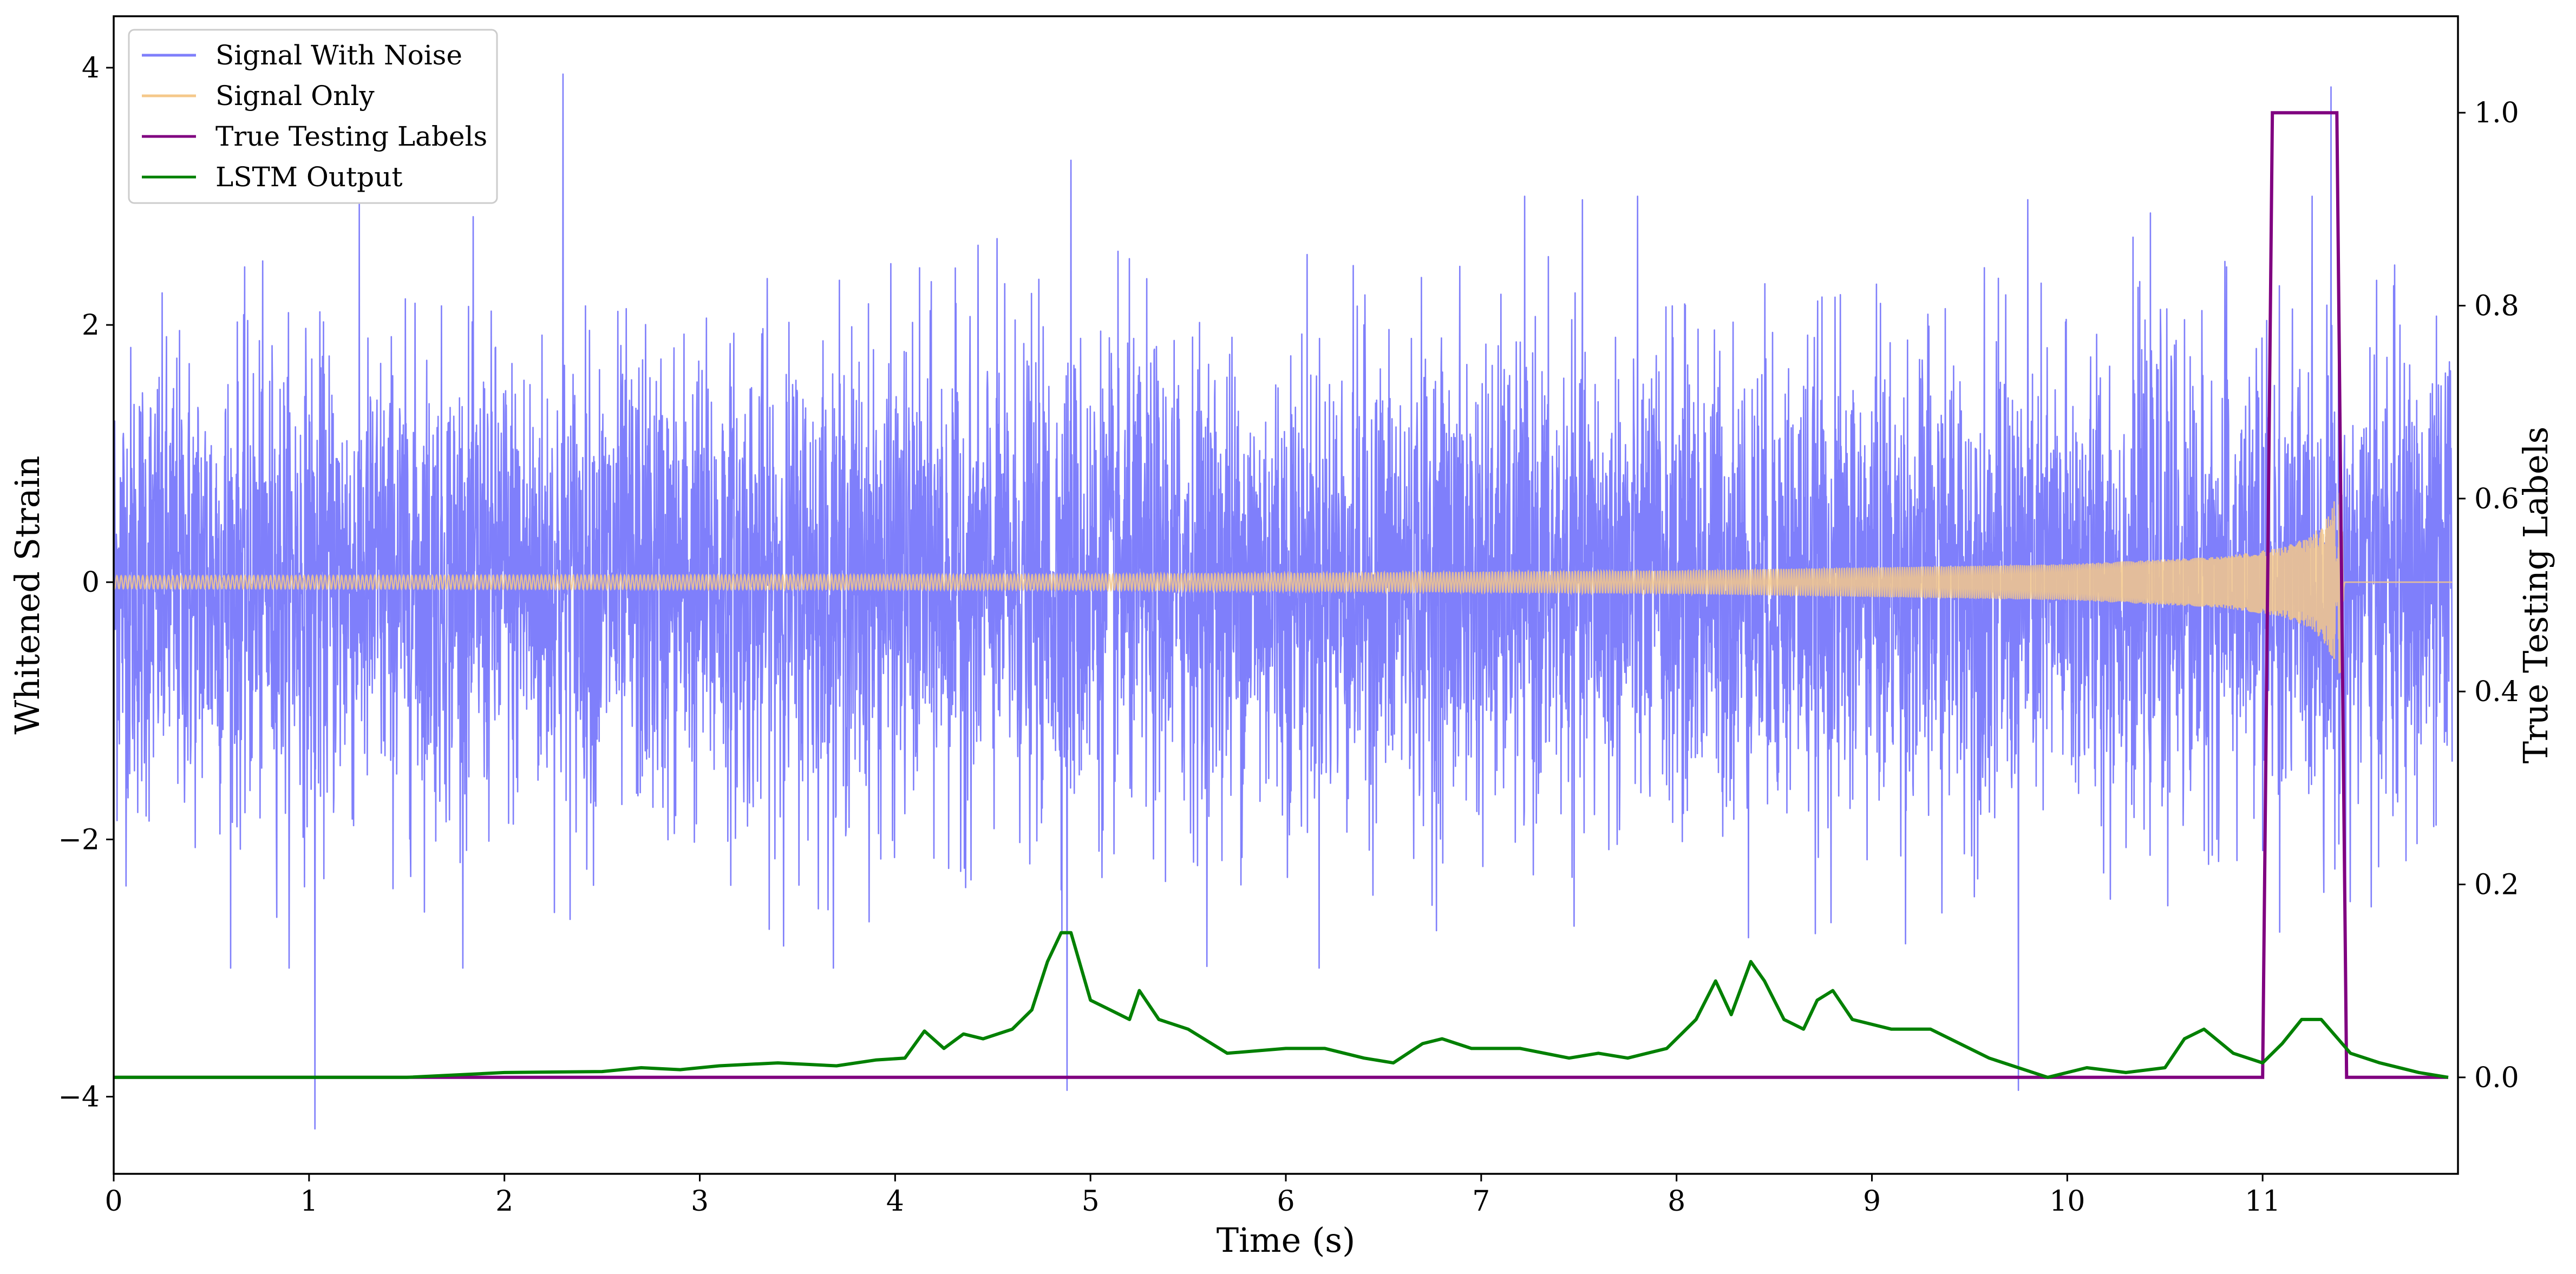 The image size is (2576, 1274). I want to click on x-tick-label: 4, so click(895, 1201).